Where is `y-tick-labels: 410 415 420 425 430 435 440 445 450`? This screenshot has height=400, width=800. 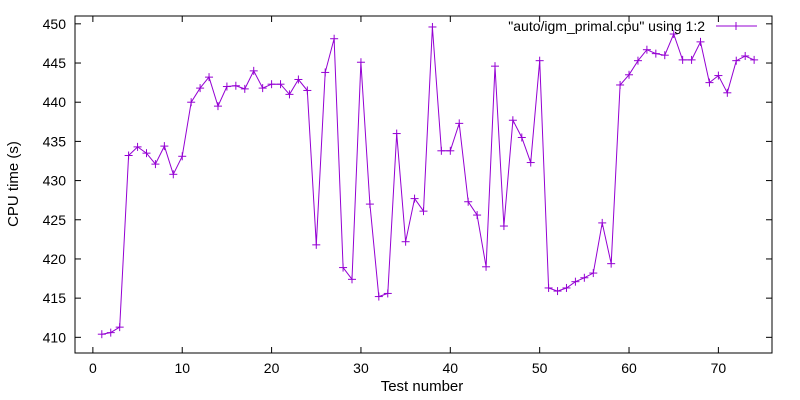
y-tick-labels: 410 415 420 425 430 435 440 445 450 is located at coordinates (55, 180).